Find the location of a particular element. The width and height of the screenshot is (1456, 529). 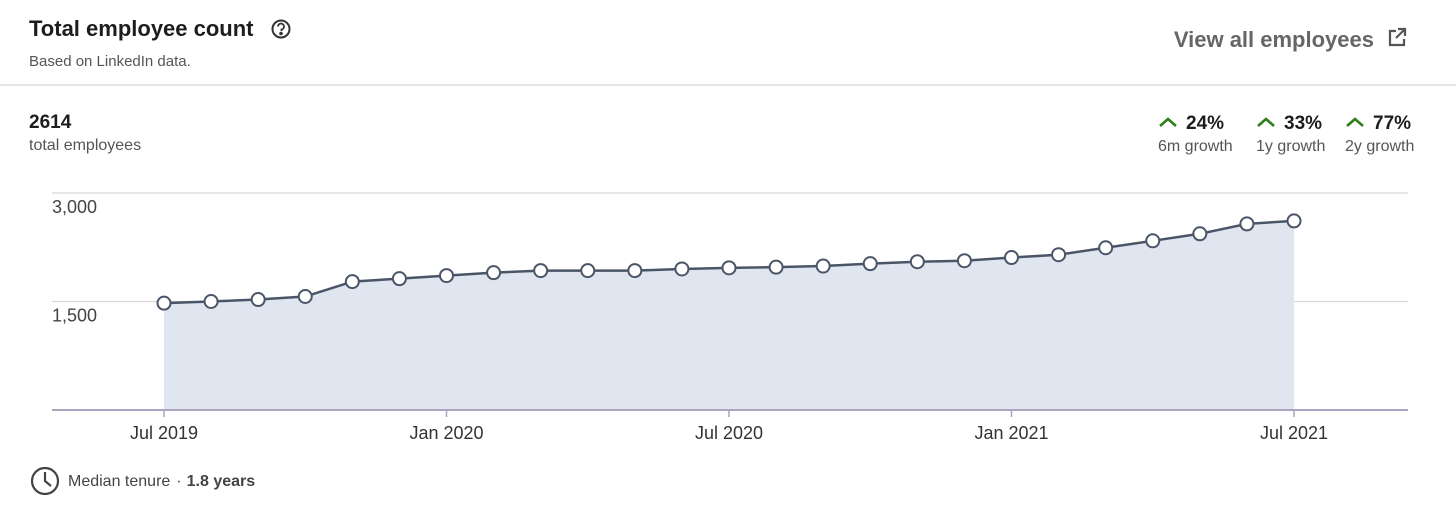

y-tick-label: 1,500 is located at coordinates (74, 315).